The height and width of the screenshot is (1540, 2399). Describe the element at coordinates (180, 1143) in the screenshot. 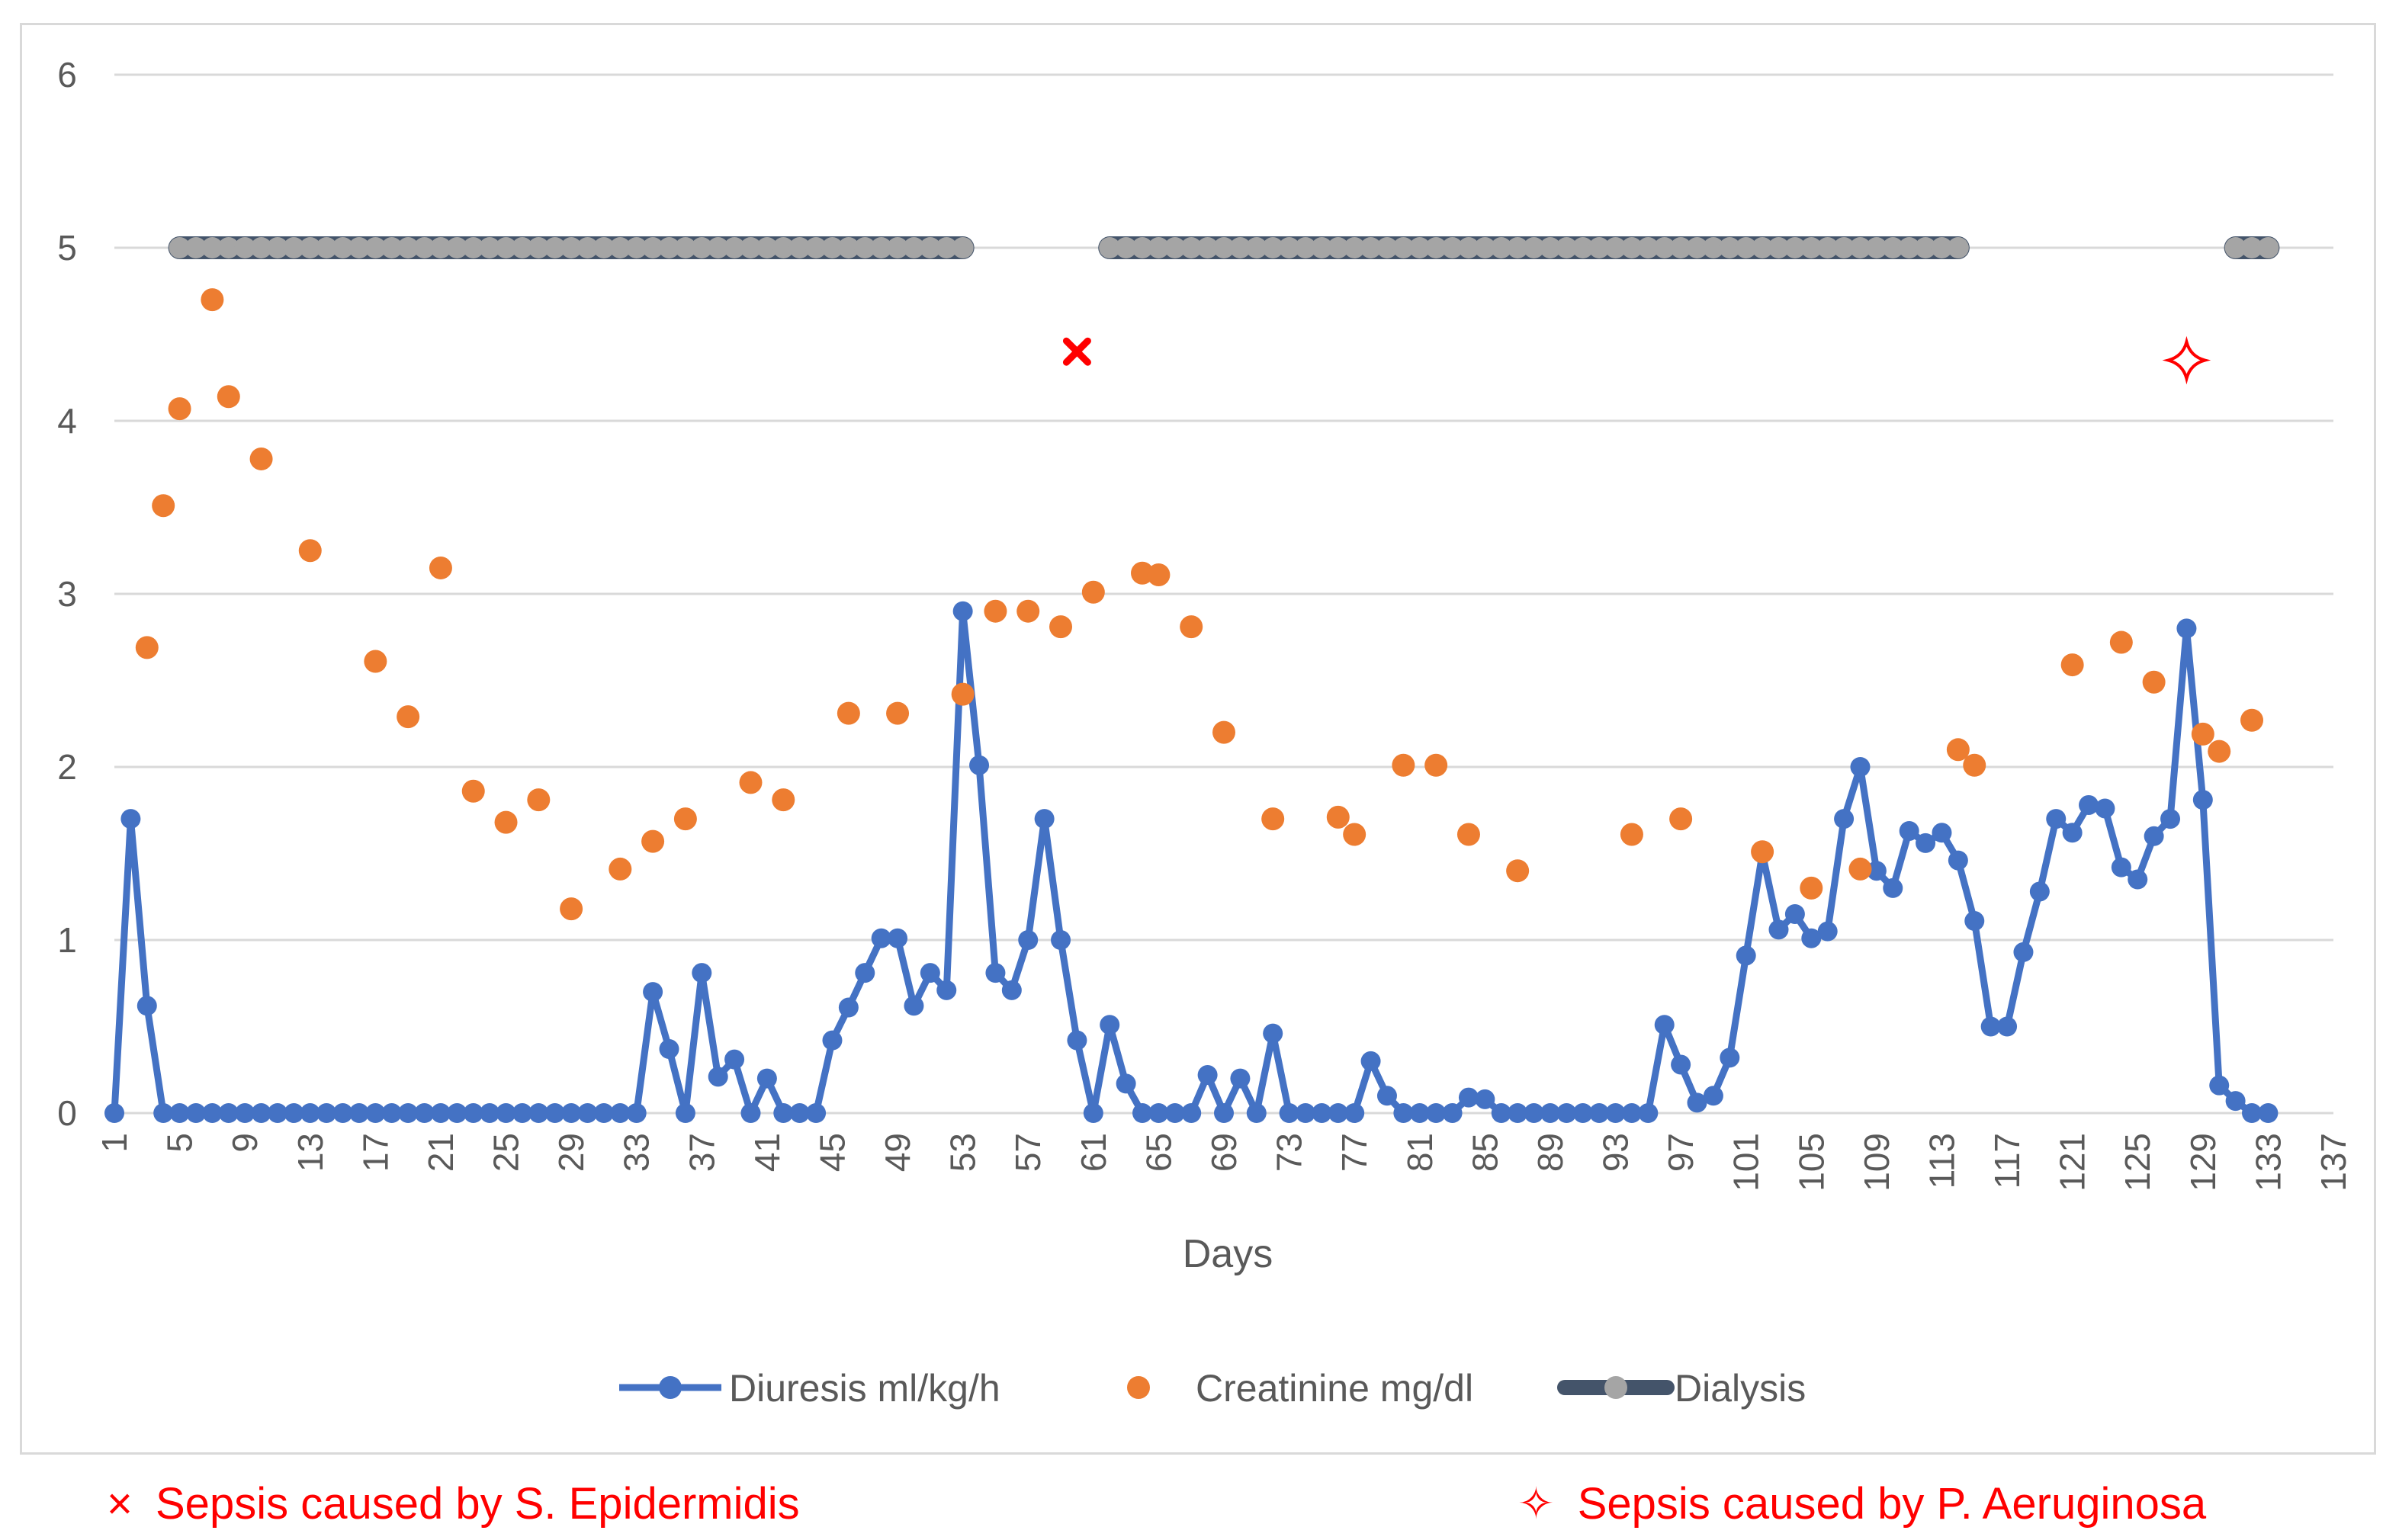

I see `x-tick-label: 5` at that location.